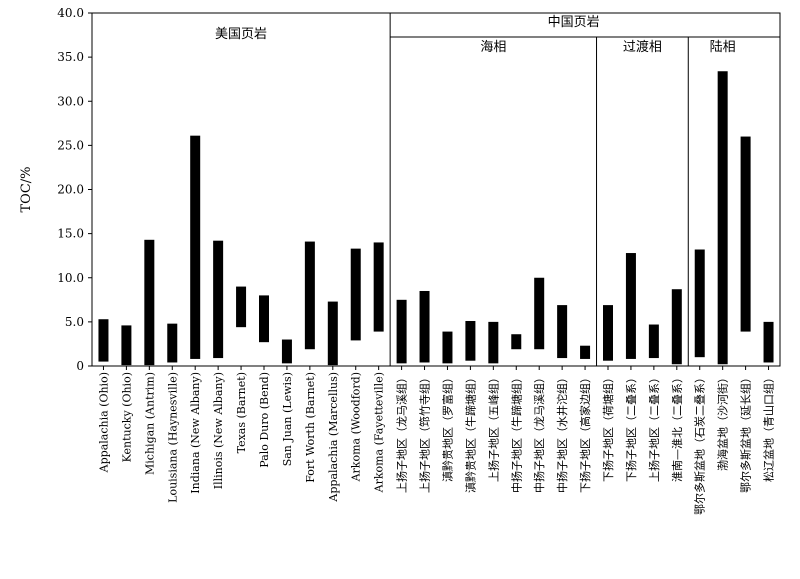 This screenshot has height=579, width=800. What do you see at coordinates (241, 34) in the screenshot?
I see `group-label: 美国页岩` at bounding box center [241, 34].